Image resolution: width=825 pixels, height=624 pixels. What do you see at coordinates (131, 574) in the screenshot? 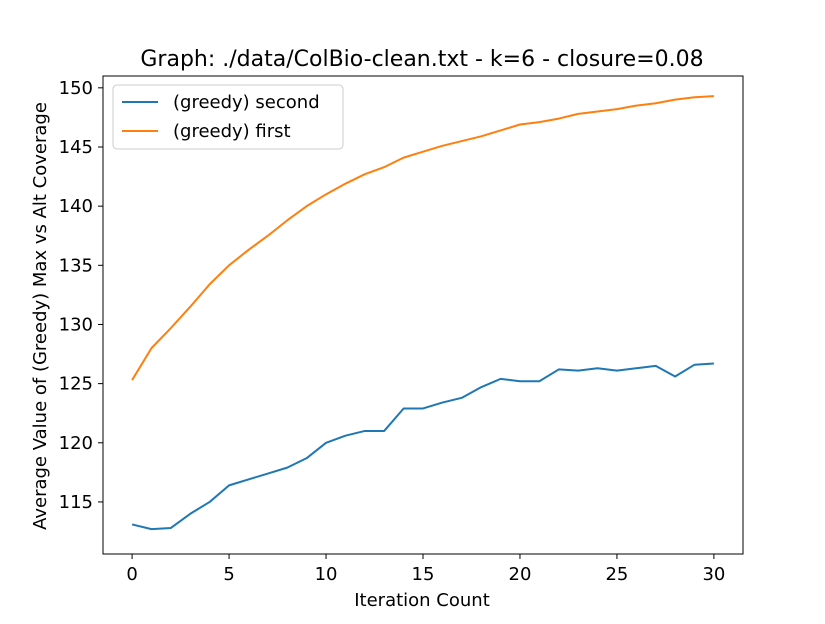
I see `x-tick-label: 0` at bounding box center [131, 574].